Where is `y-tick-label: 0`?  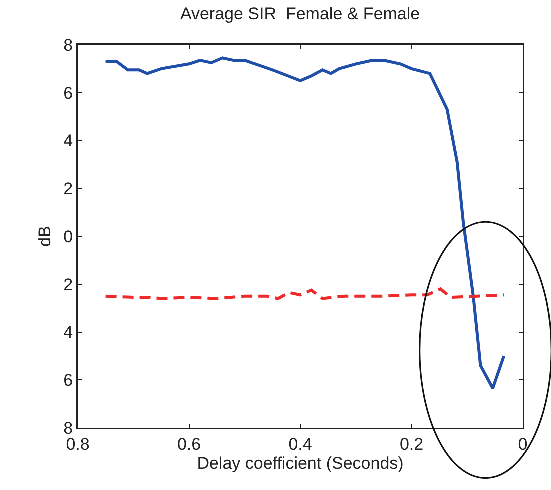 y-tick-label: 0 is located at coordinates (69, 236).